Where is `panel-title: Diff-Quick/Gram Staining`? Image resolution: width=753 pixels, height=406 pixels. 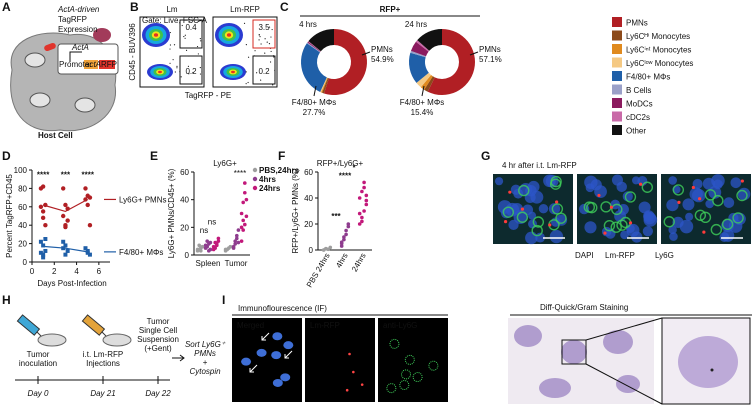 panel-title: Diff-Quick/Gram Staining is located at coordinates (584, 307).